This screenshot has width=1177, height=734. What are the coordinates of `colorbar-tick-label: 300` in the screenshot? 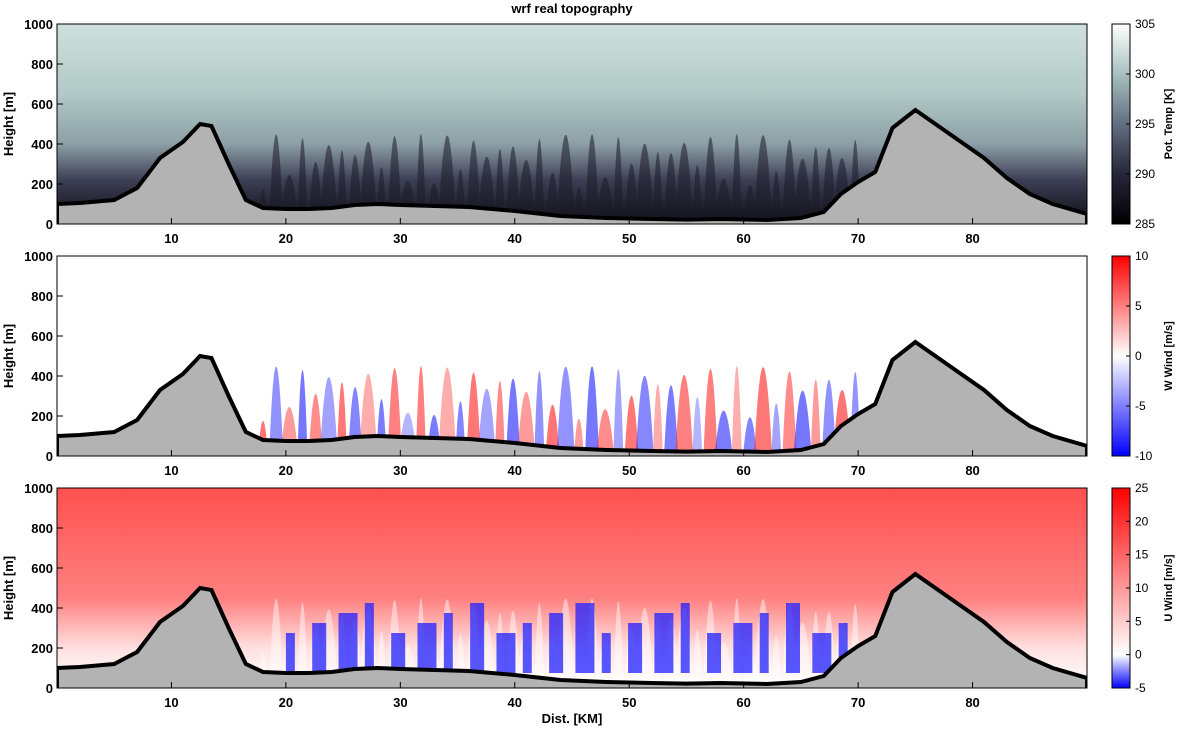 It's located at (1145, 74).